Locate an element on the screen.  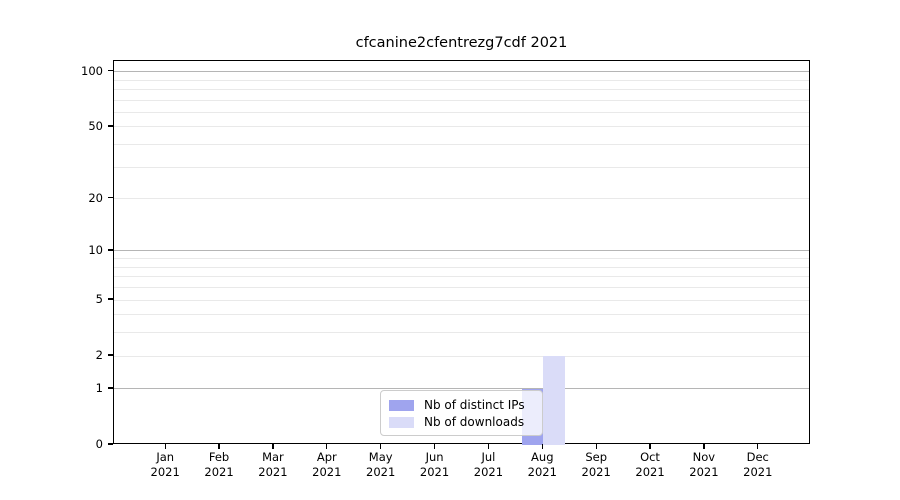
y-tick-label-10: 10 is located at coordinates (95, 249).